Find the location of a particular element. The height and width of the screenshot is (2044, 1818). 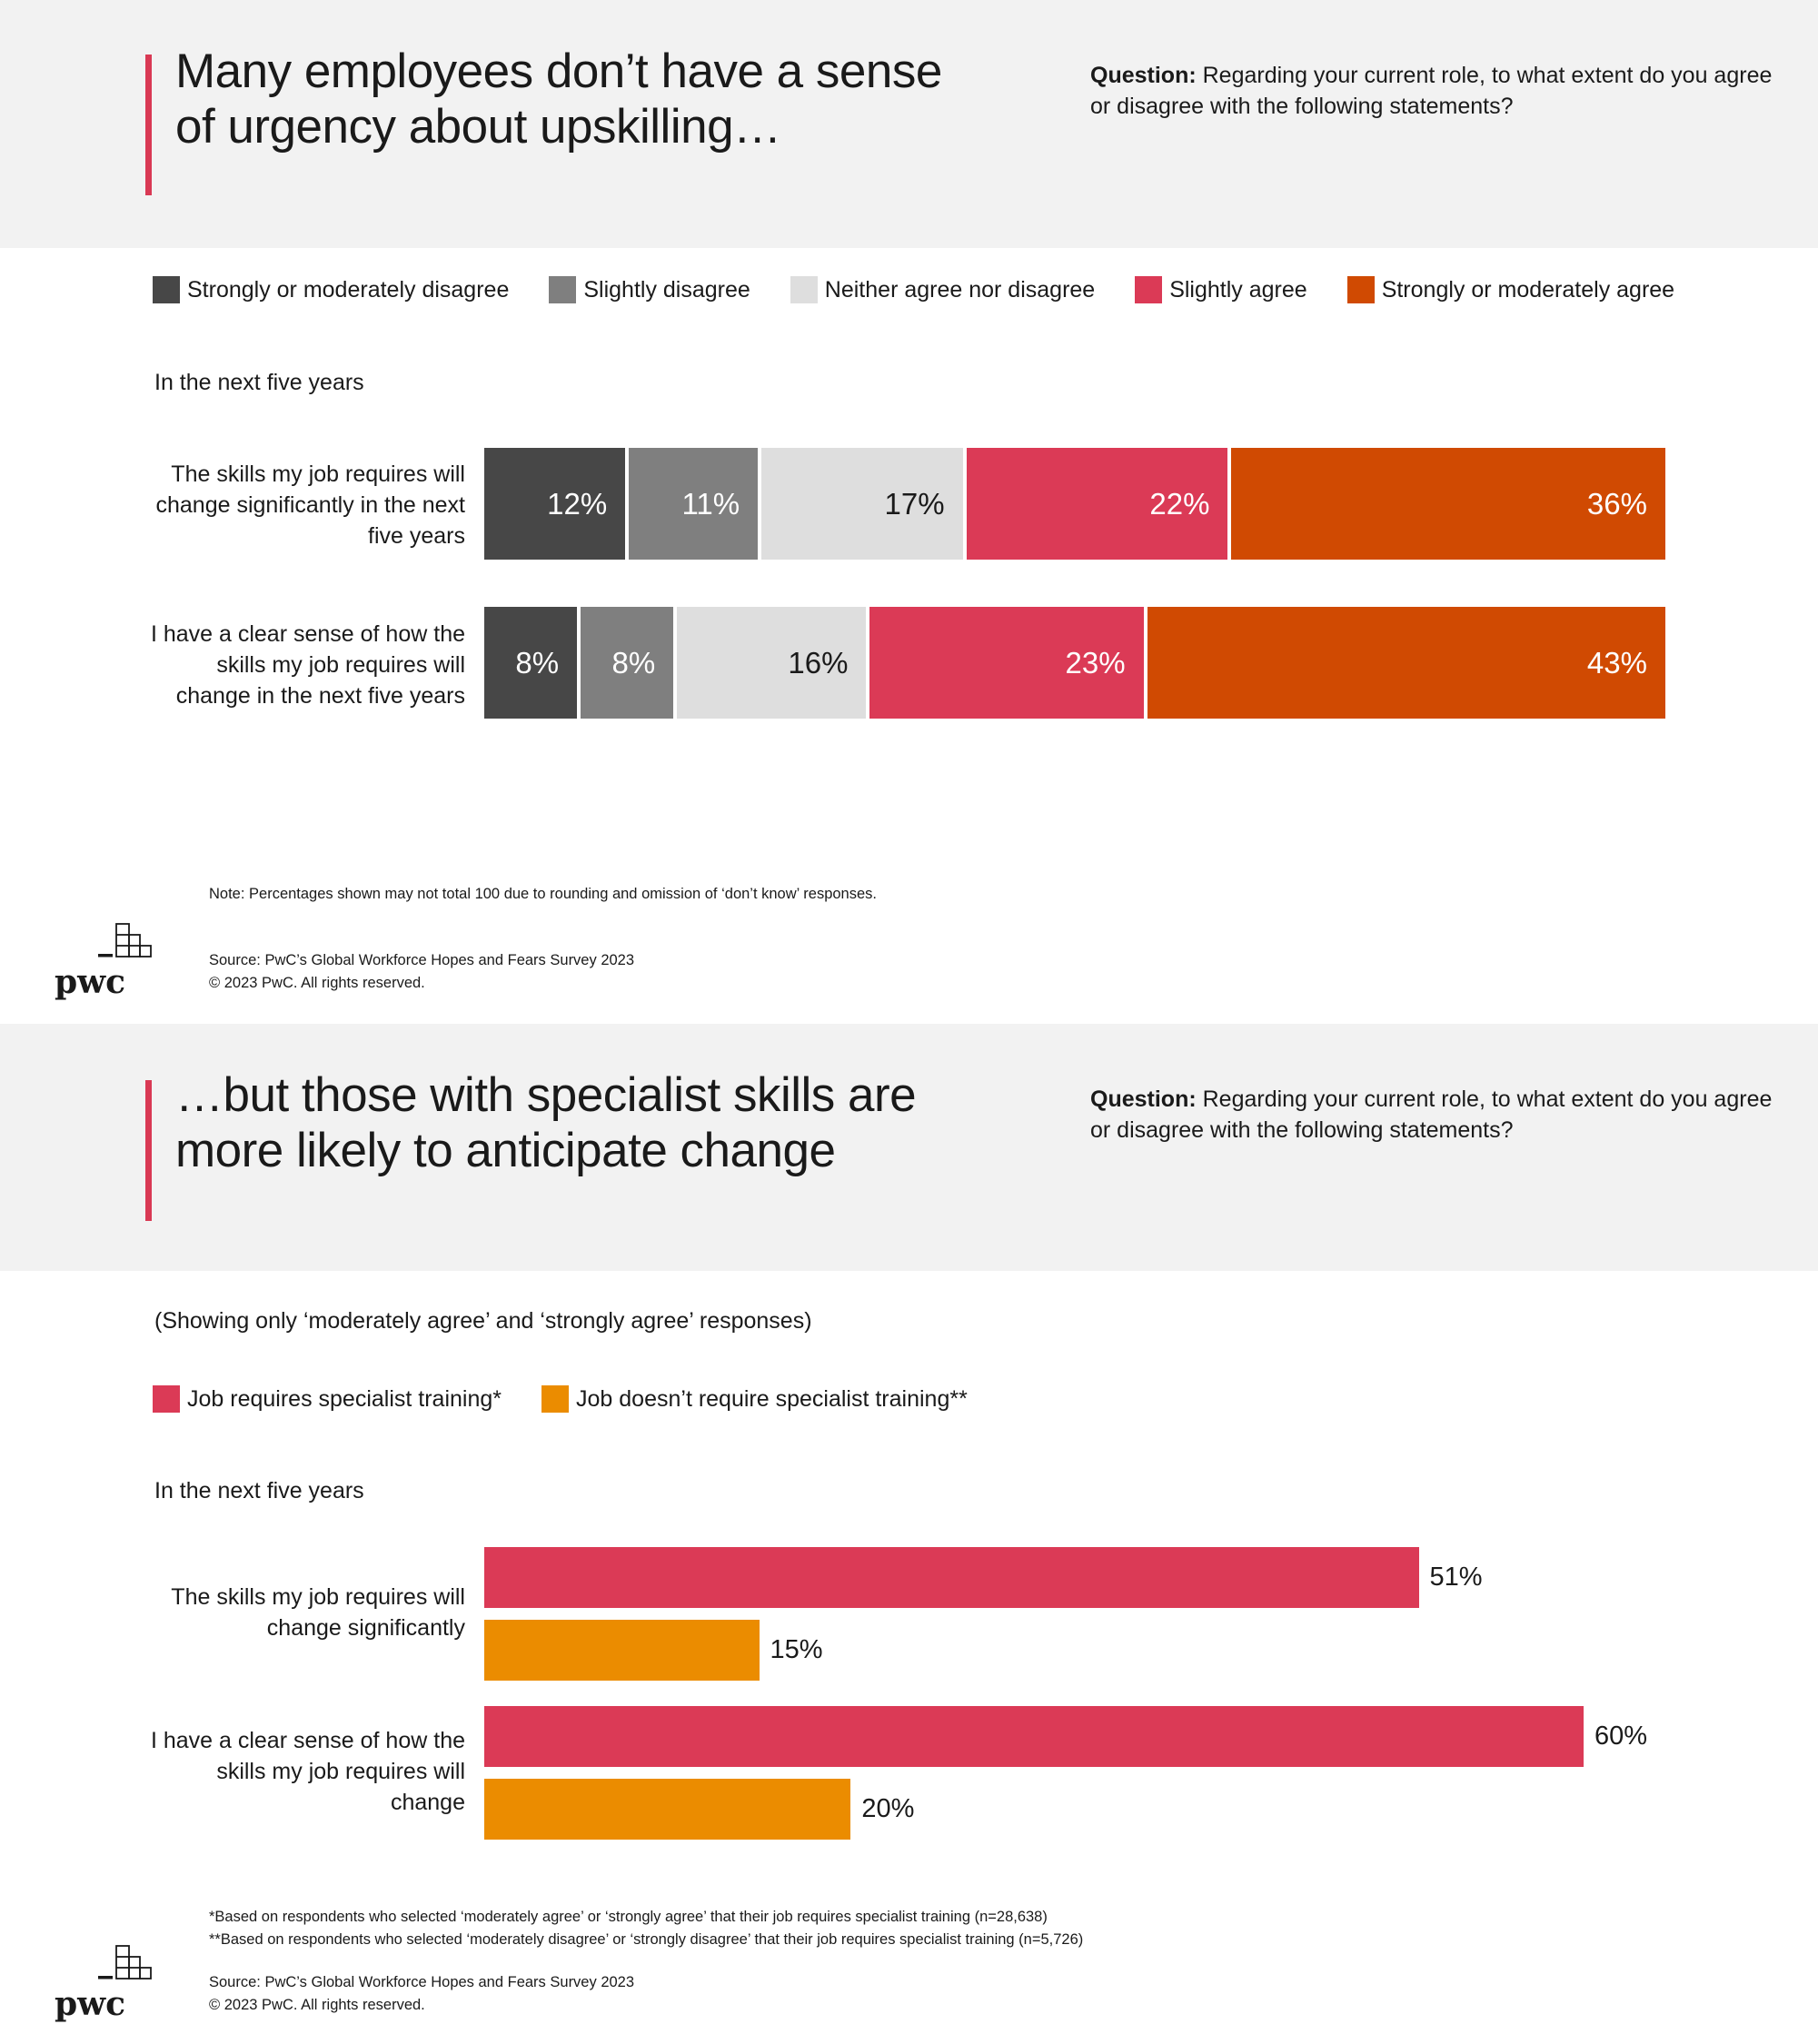

stacked-bar-segment: 22% is located at coordinates (1097, 504).